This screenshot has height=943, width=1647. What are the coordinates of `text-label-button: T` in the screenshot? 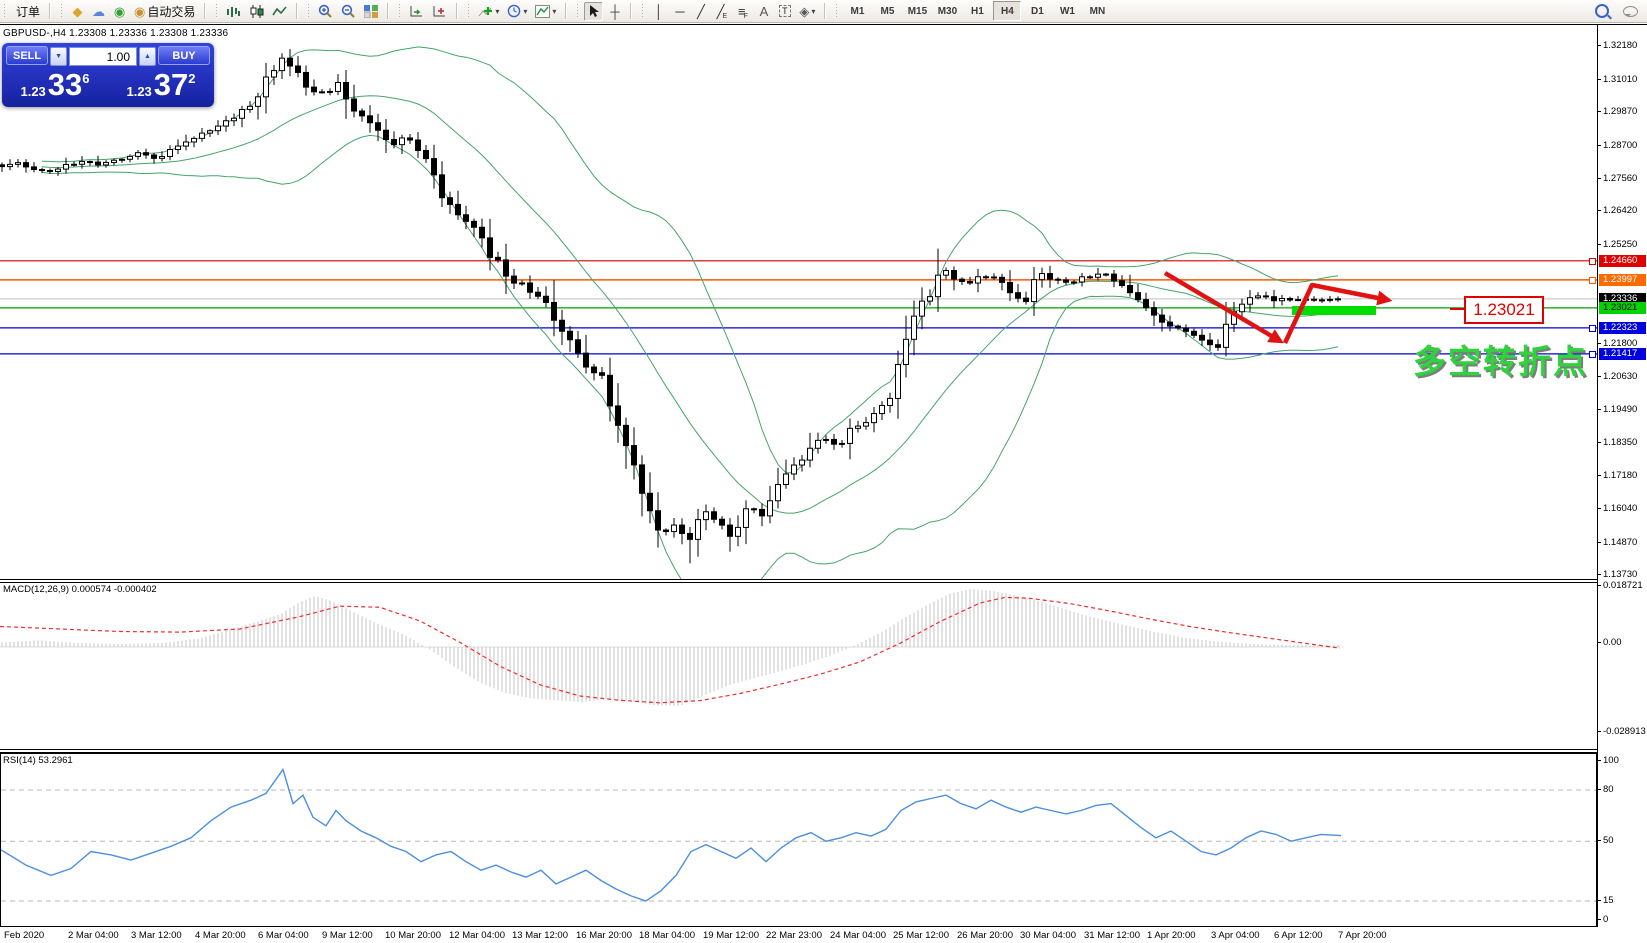 It's located at (784, 11).